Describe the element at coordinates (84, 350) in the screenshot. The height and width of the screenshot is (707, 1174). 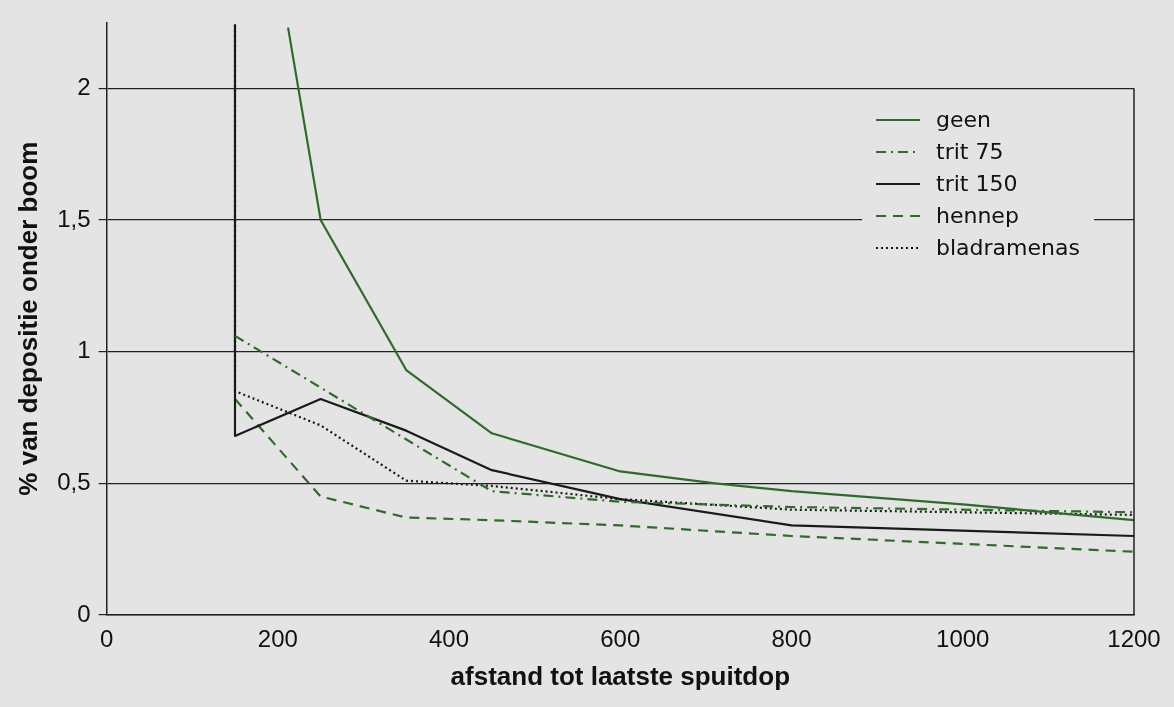
I see `y-tick-label: 1` at that location.